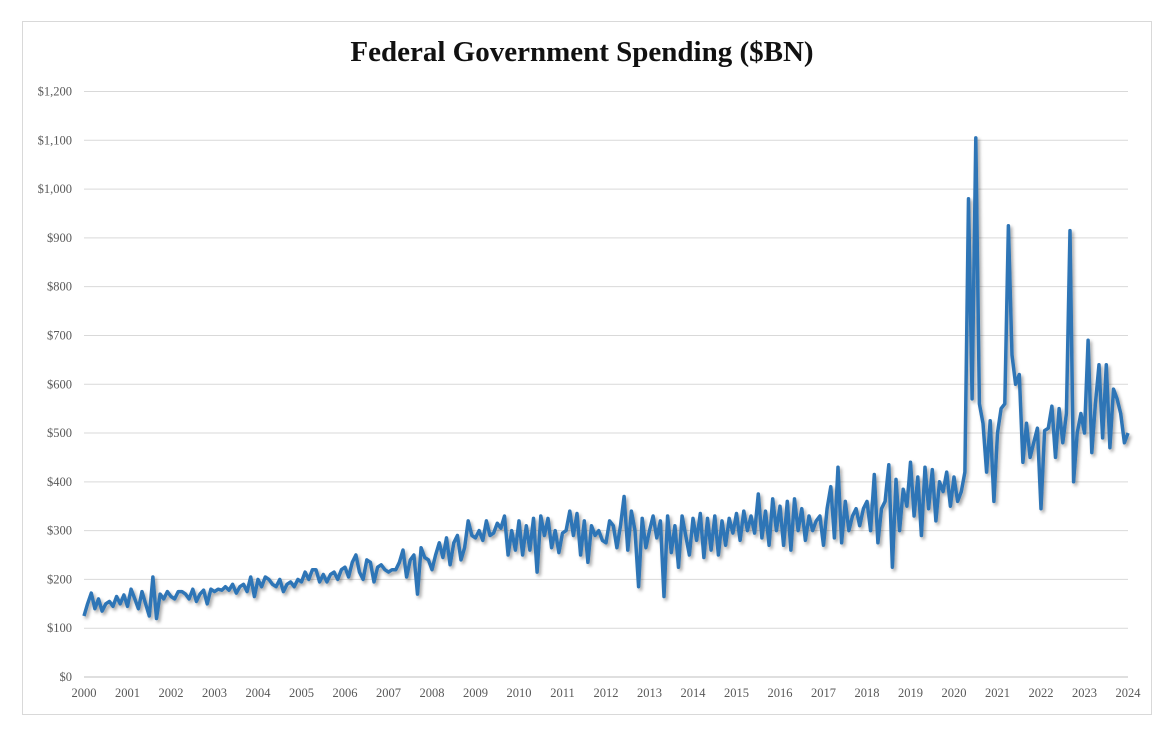 This screenshot has width=1164, height=732. What do you see at coordinates (1041, 693) in the screenshot?
I see `x-tick-label: 2022` at bounding box center [1041, 693].